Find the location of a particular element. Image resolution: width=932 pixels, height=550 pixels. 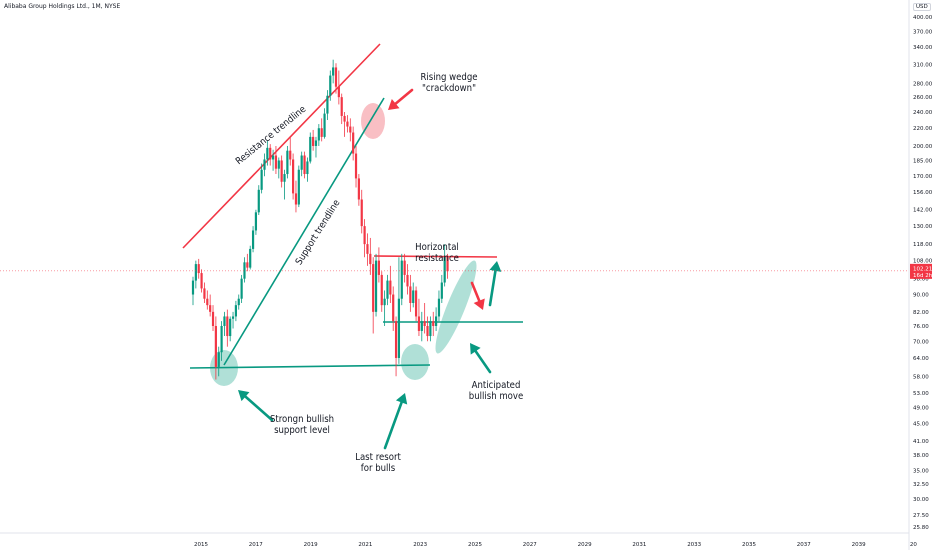

rising-wedge-line-2: "crackdown" is located at coordinates (449, 88).